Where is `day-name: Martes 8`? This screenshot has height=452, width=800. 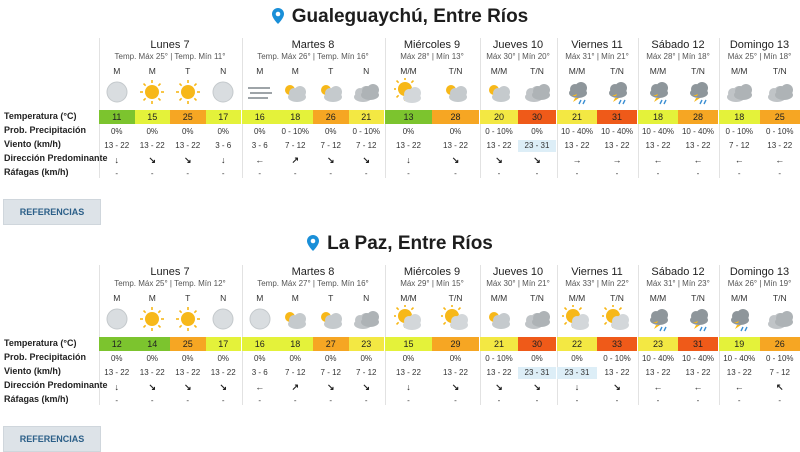 day-name: Martes 8 is located at coordinates (313, 272).